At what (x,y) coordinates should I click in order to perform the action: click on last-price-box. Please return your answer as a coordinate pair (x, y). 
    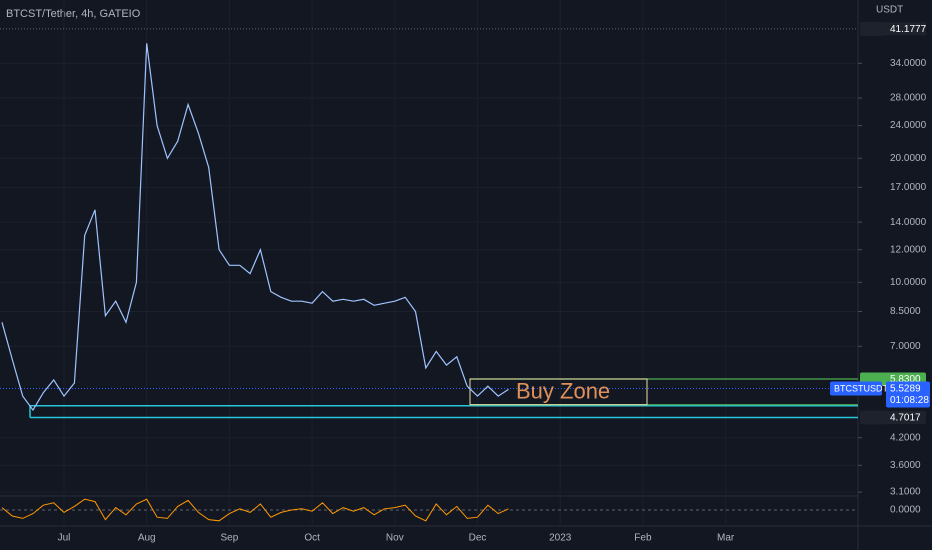
    Looking at the image, I should click on (908, 394).